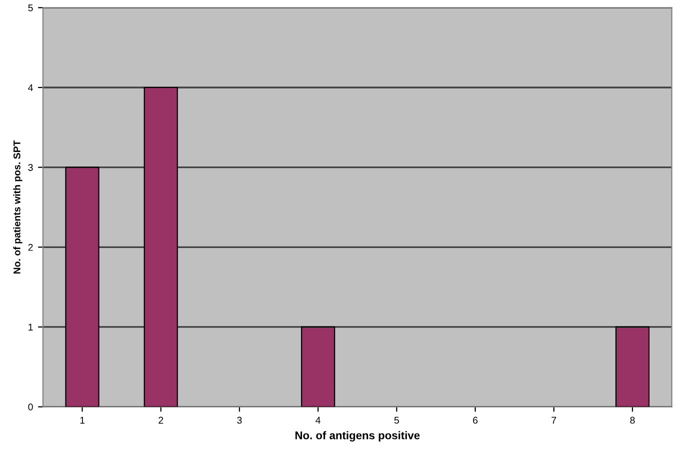  Describe the element at coordinates (554, 420) in the screenshot. I see `x-tick-label: 7` at that location.